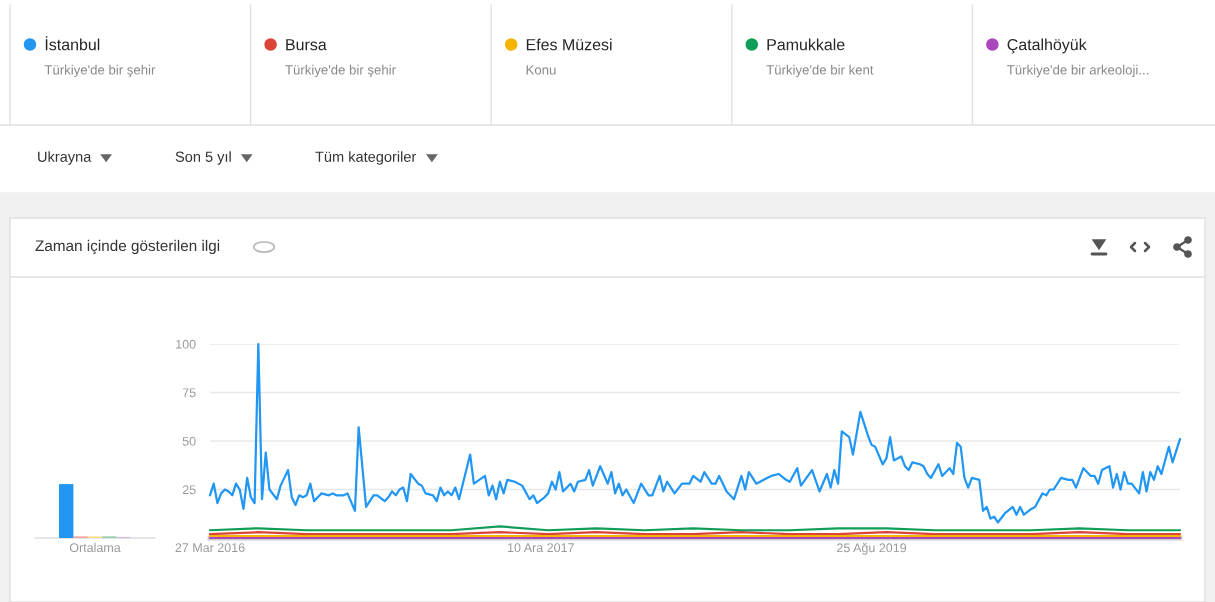  Describe the element at coordinates (806, 44) in the screenshot. I see `legend-label: Pamukkale` at that location.